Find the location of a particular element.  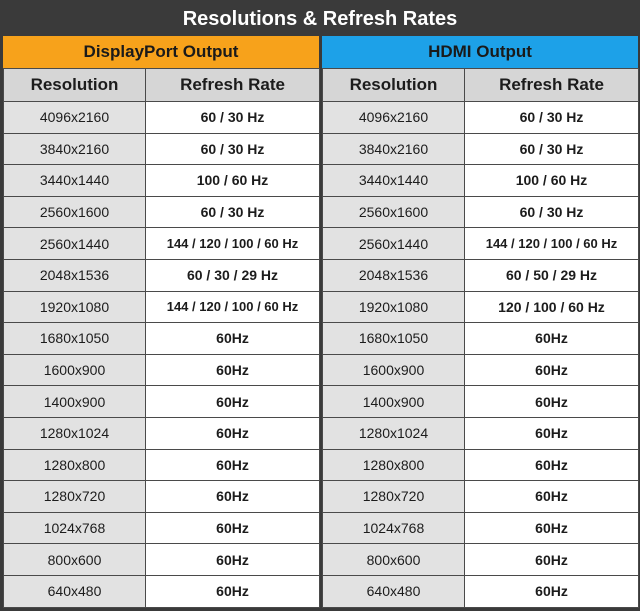

table-row: 1280x1024 60Hz is located at coordinates (480, 433).